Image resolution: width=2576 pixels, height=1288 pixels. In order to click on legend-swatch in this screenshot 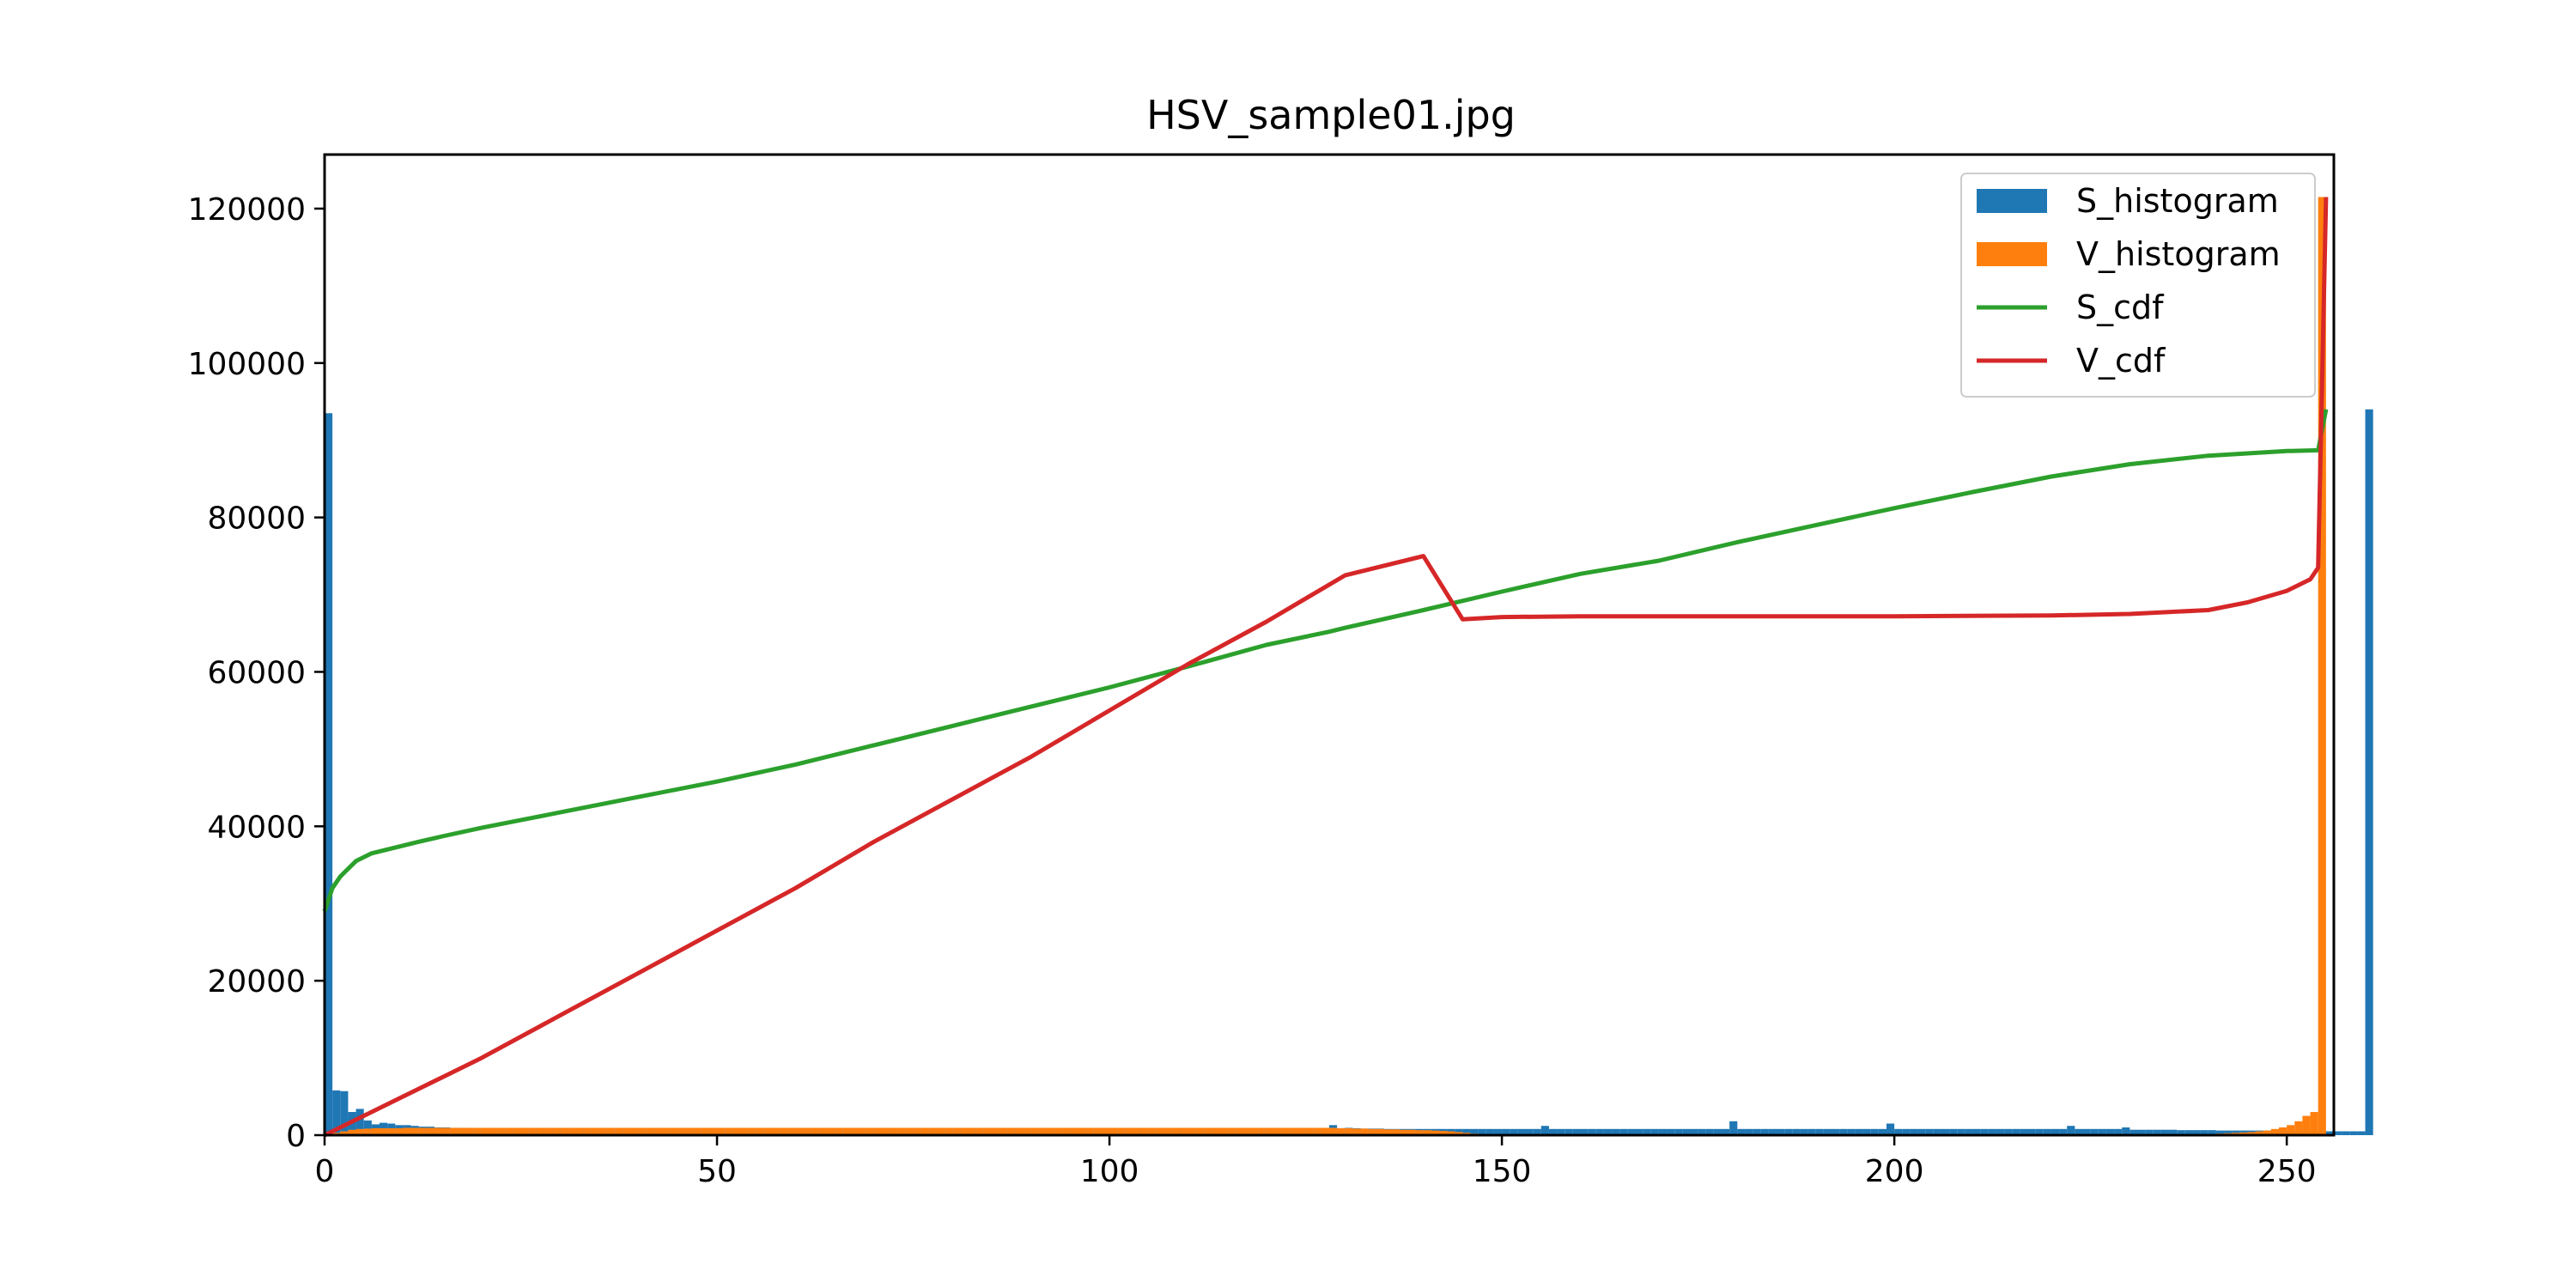, I will do `click(2012, 201)`.